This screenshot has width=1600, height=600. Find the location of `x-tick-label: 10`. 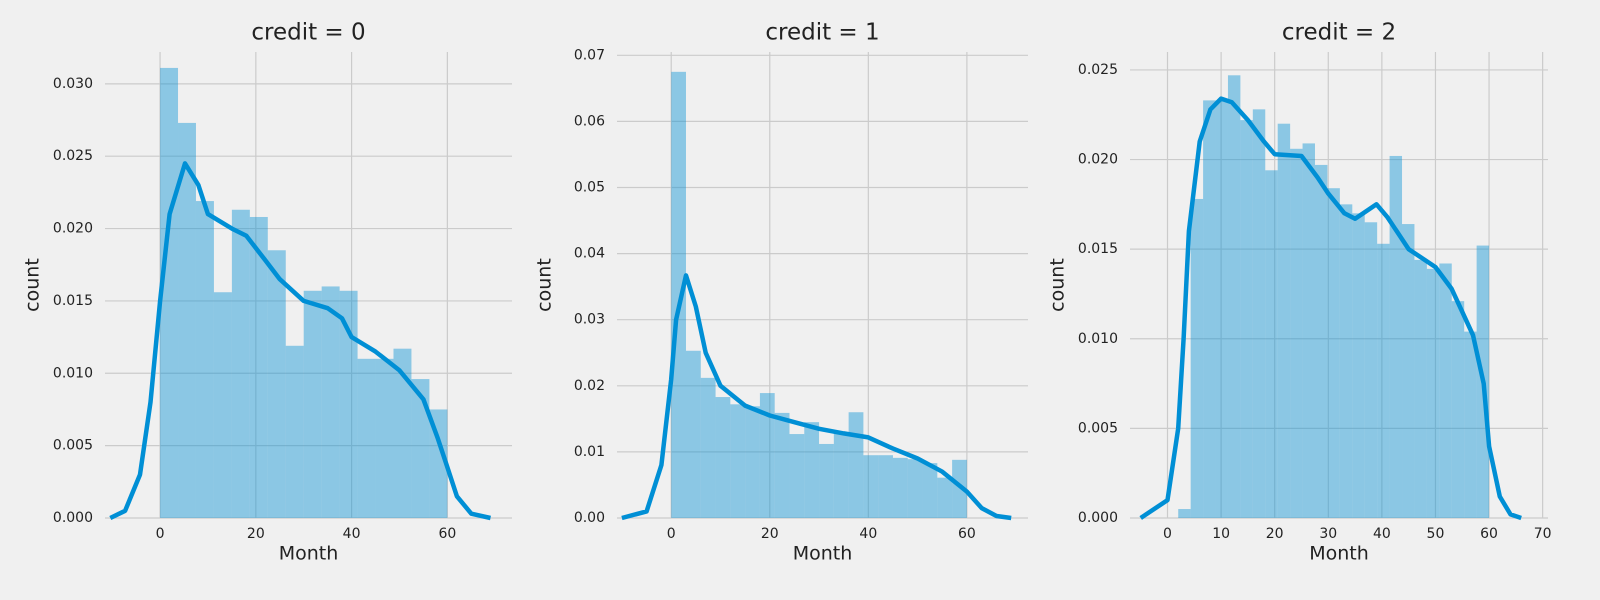

x-tick-label: 10 is located at coordinates (1221, 534).